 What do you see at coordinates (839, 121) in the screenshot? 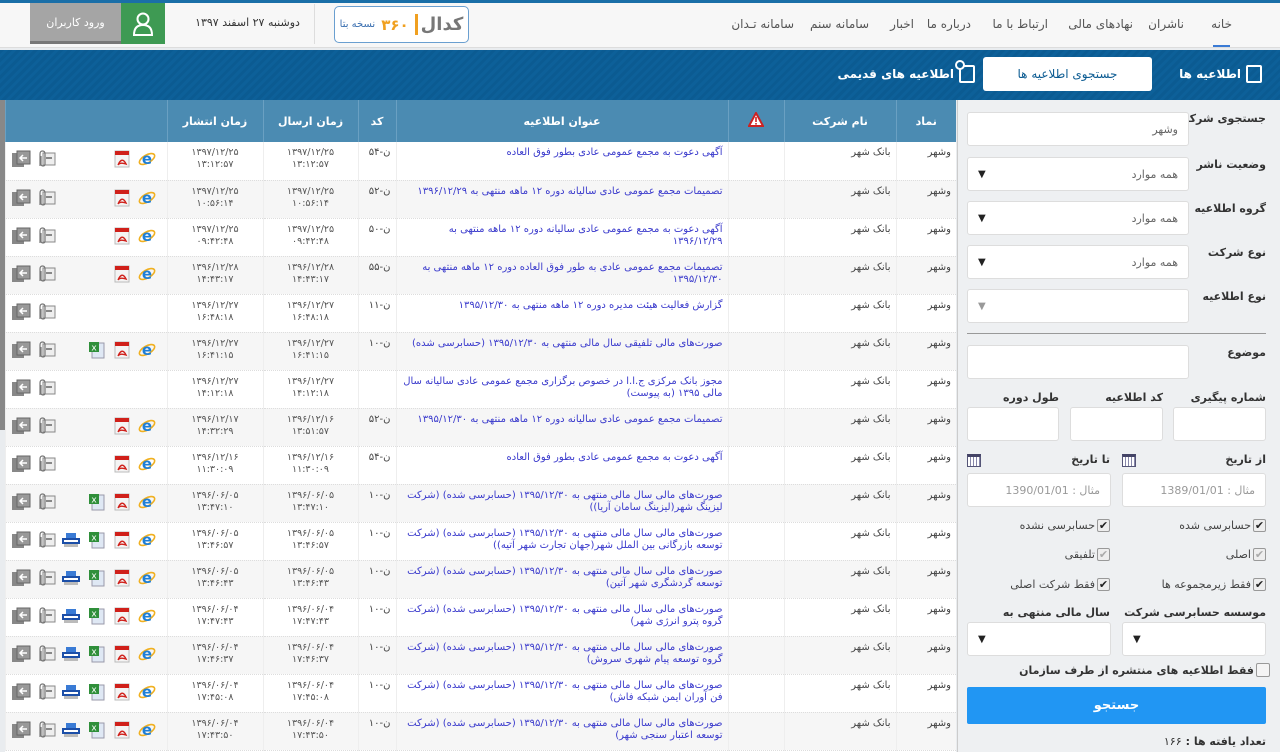
I see `col-company: نام شرکت` at bounding box center [839, 121].